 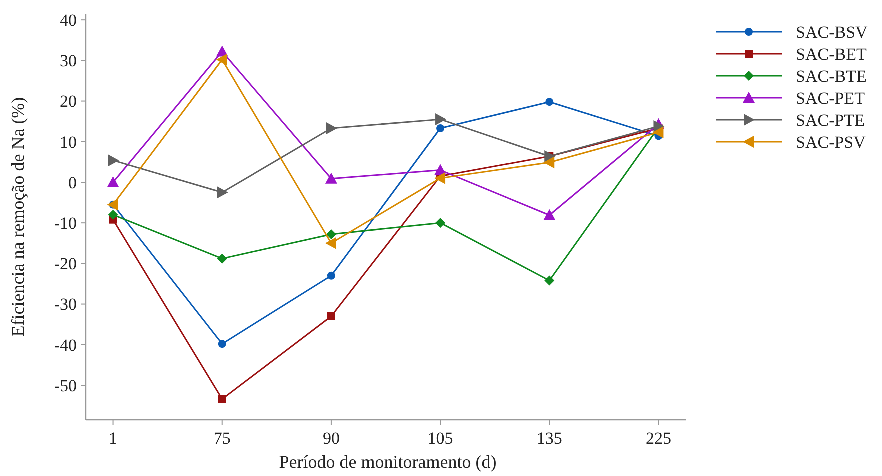 What do you see at coordinates (831, 142) in the screenshot?
I see `legend-label: SAC-PSV` at bounding box center [831, 142].